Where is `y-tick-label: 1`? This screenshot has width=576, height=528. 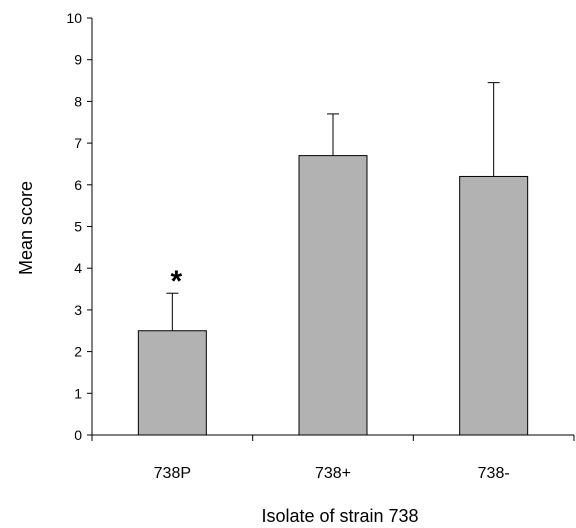 y-tick-label: 1 is located at coordinates (78, 393).